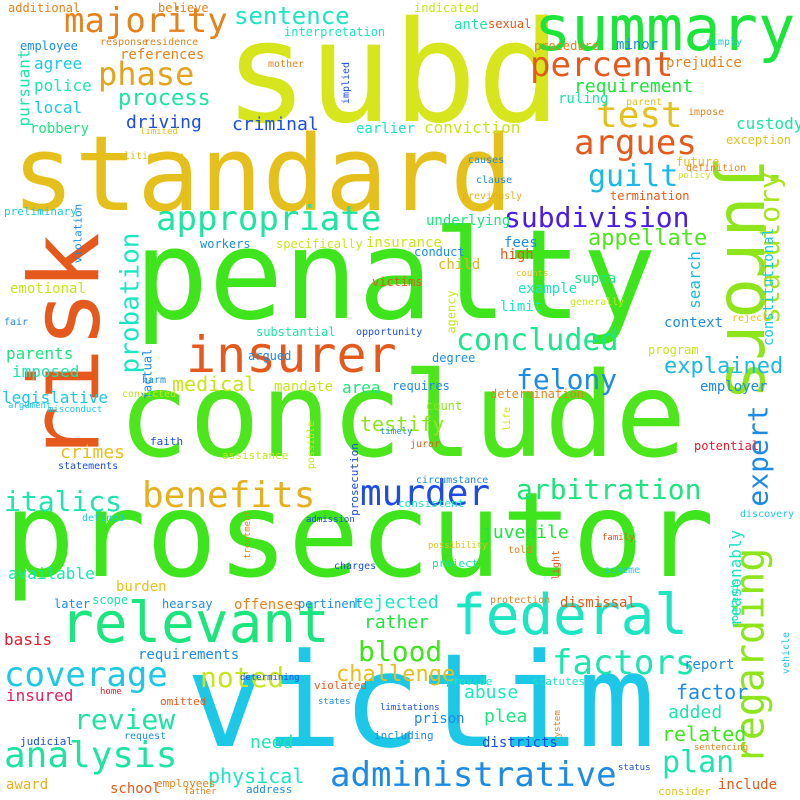  Describe the element at coordinates (55, 397) in the screenshot. I see `word: legislative` at that location.